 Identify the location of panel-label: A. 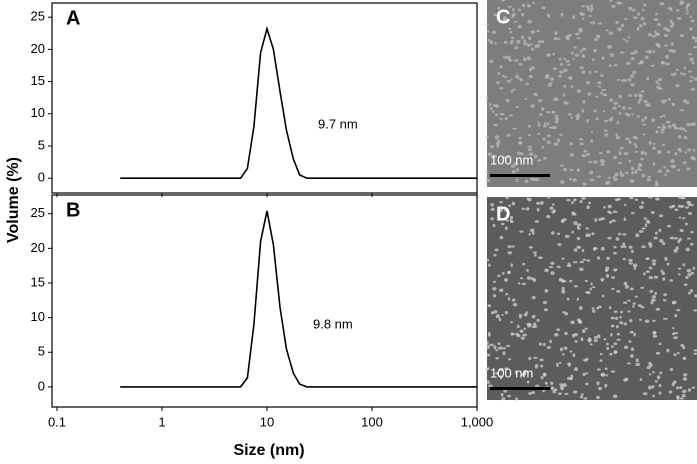
(73, 18).